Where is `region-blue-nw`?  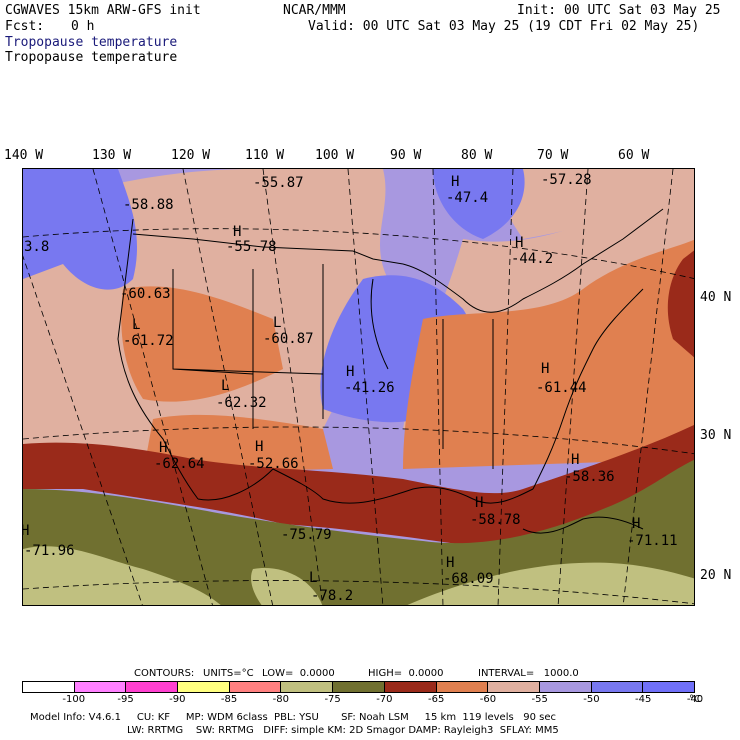 region-blue-nw is located at coordinates (80, 229).